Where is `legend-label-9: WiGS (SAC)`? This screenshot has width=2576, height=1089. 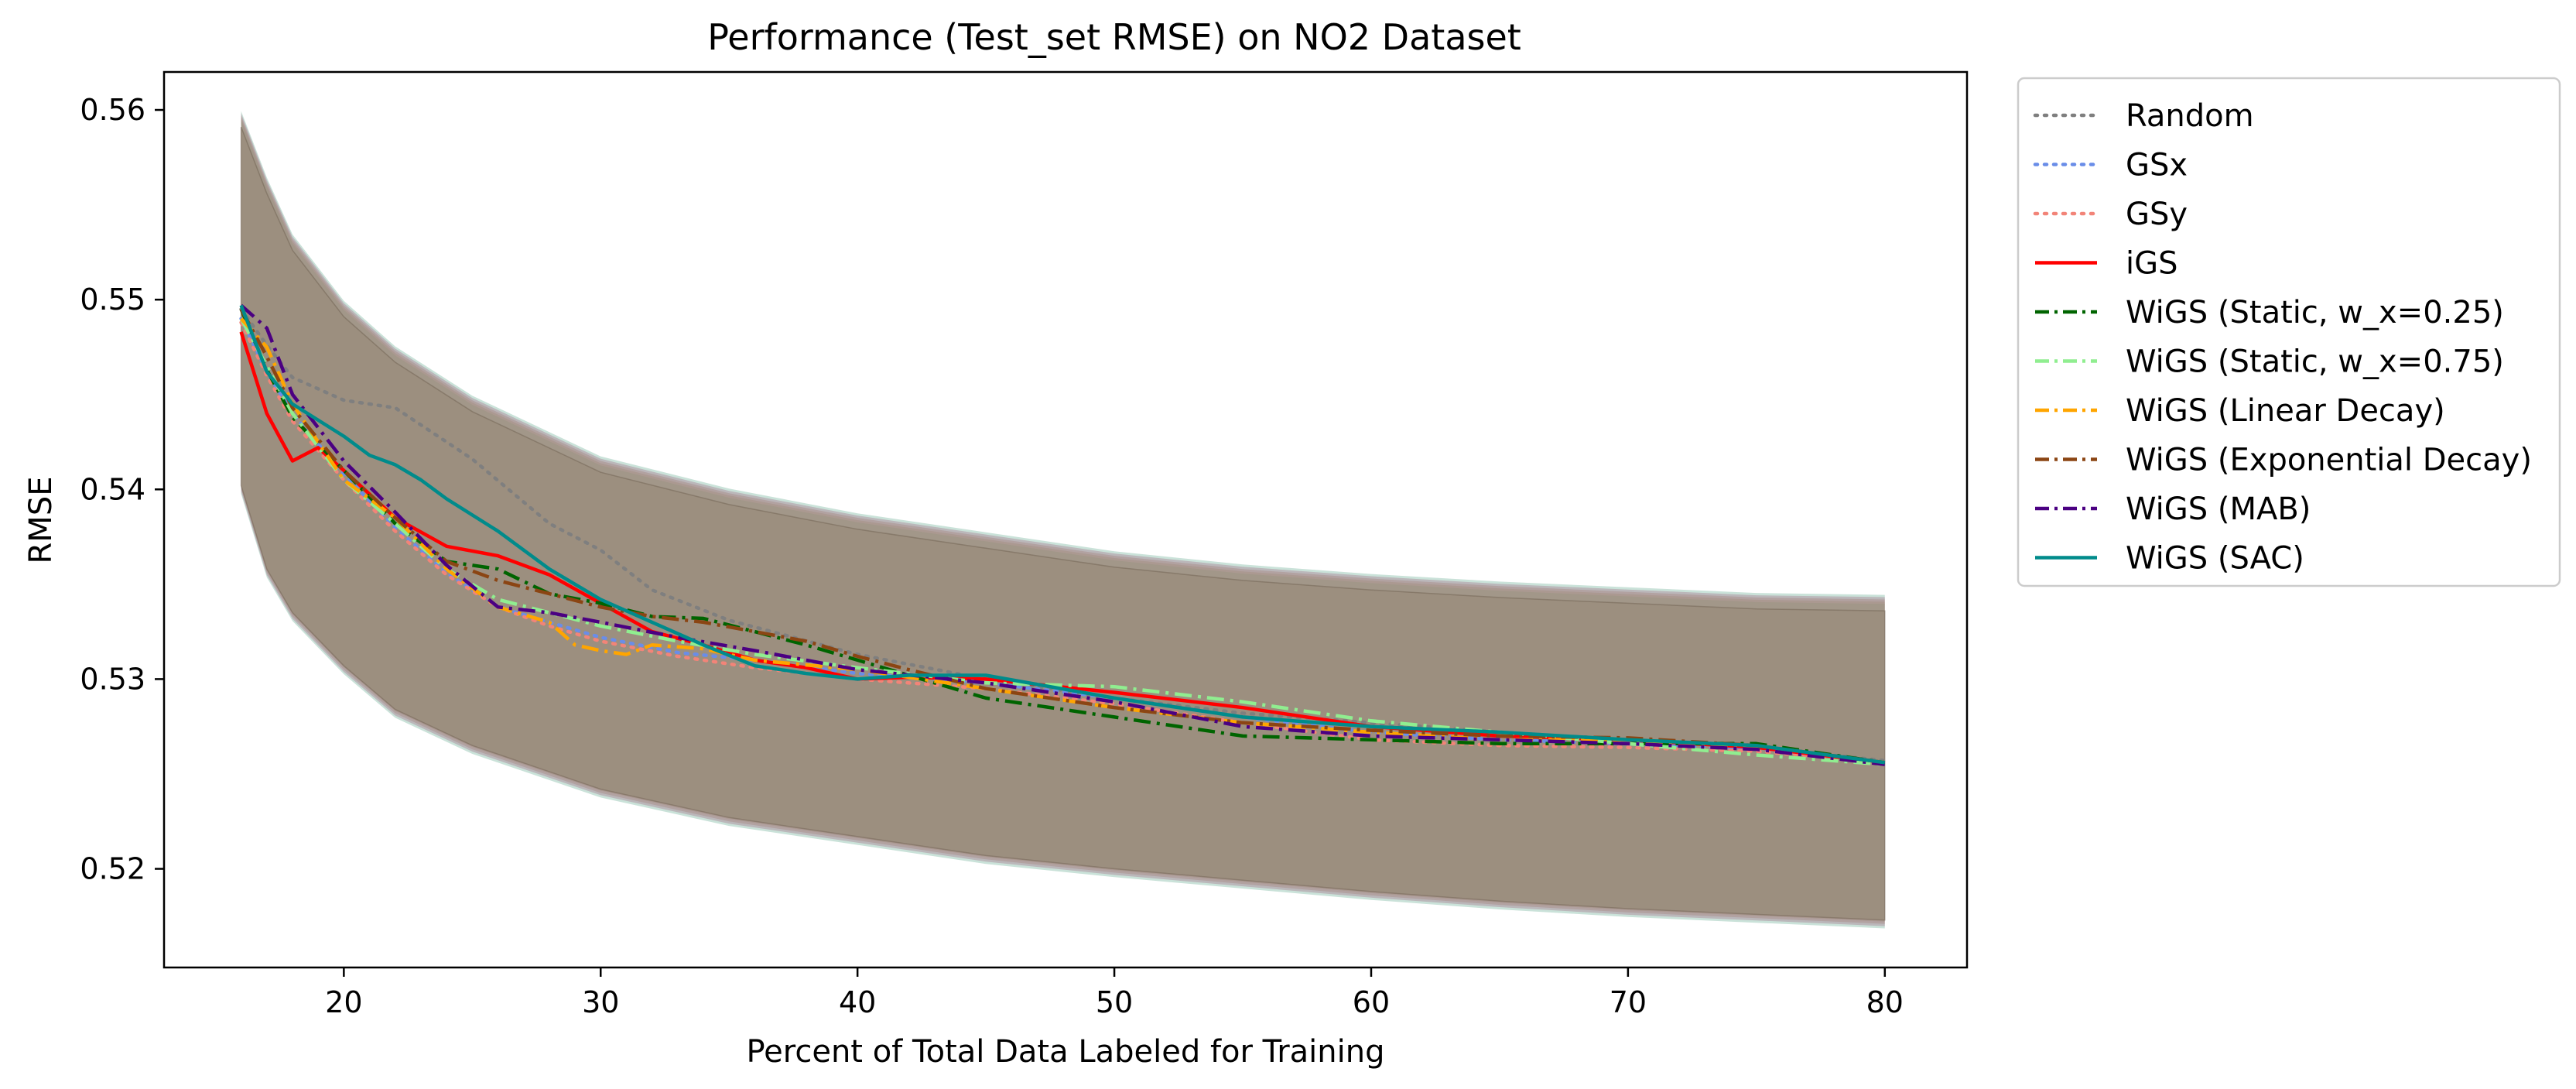
legend-label-9: WiGS (SAC) is located at coordinates (2215, 559).